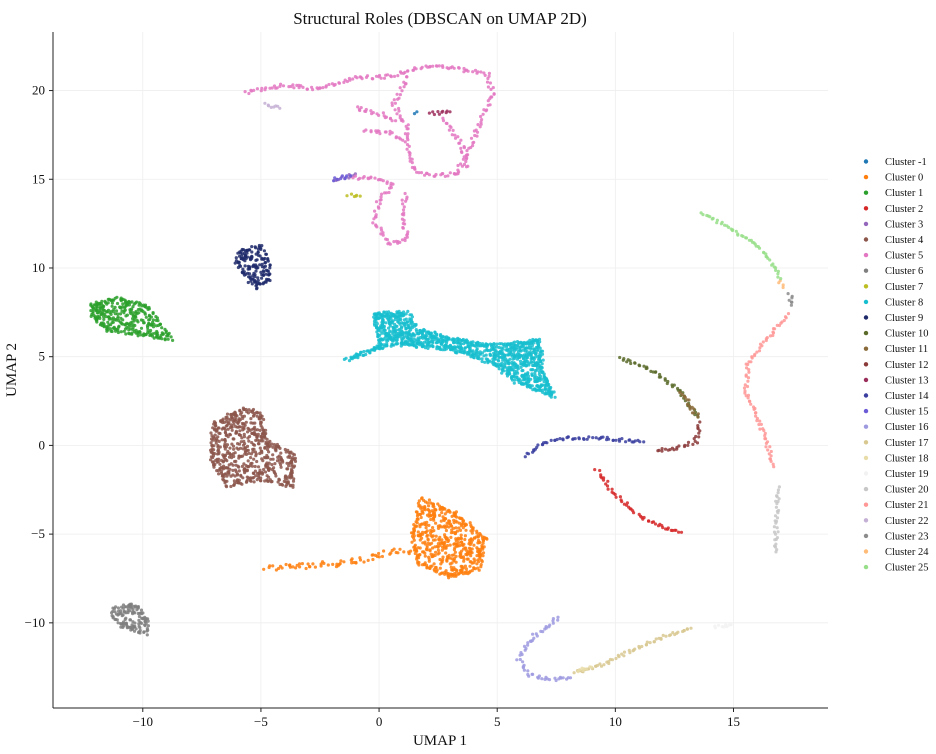 The height and width of the screenshot is (754, 936). I want to click on legend-label: Cluster -1, so click(906, 162).